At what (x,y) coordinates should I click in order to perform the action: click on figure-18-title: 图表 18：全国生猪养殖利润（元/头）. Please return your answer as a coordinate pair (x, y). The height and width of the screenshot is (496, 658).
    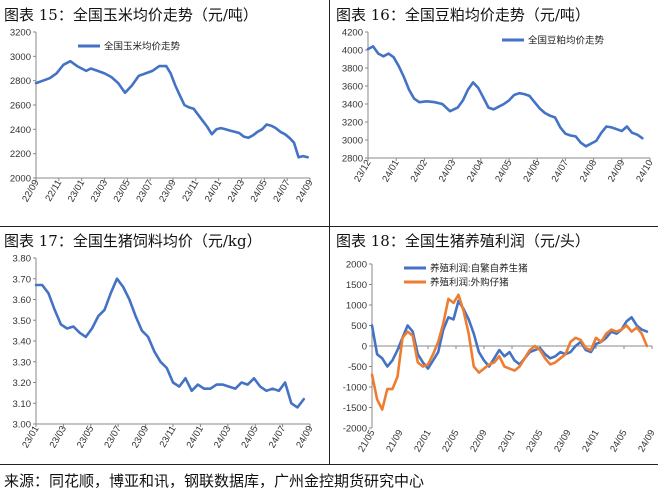
    Looking at the image, I should click on (463, 241).